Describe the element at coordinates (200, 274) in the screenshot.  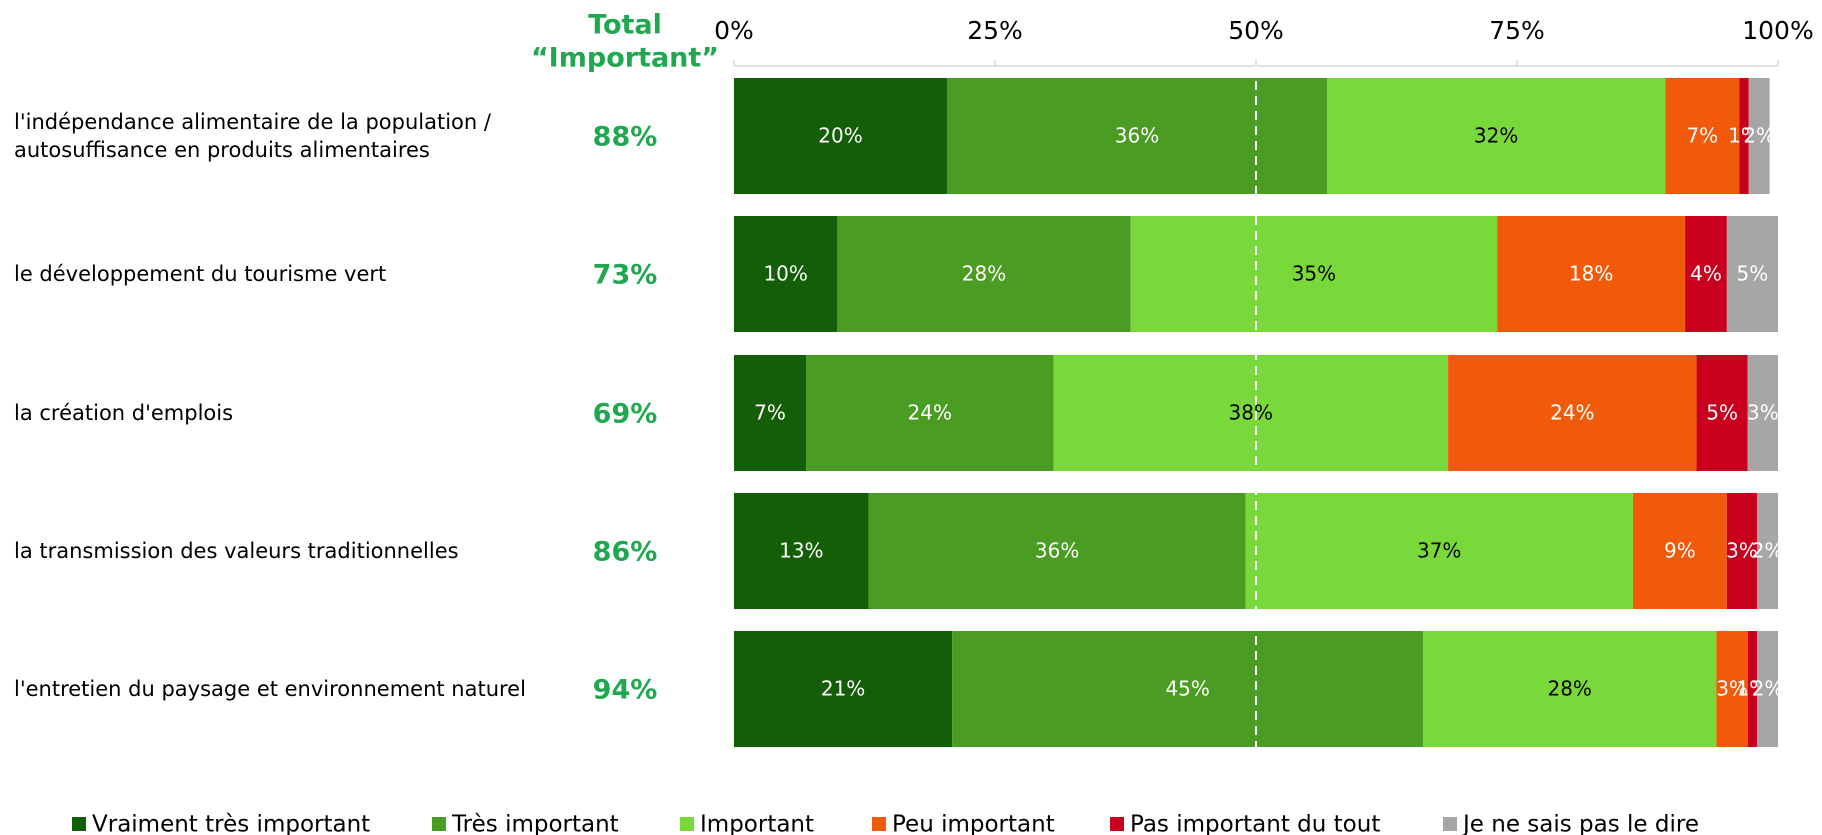
I see `category-label: le développement du tourisme vert` at that location.